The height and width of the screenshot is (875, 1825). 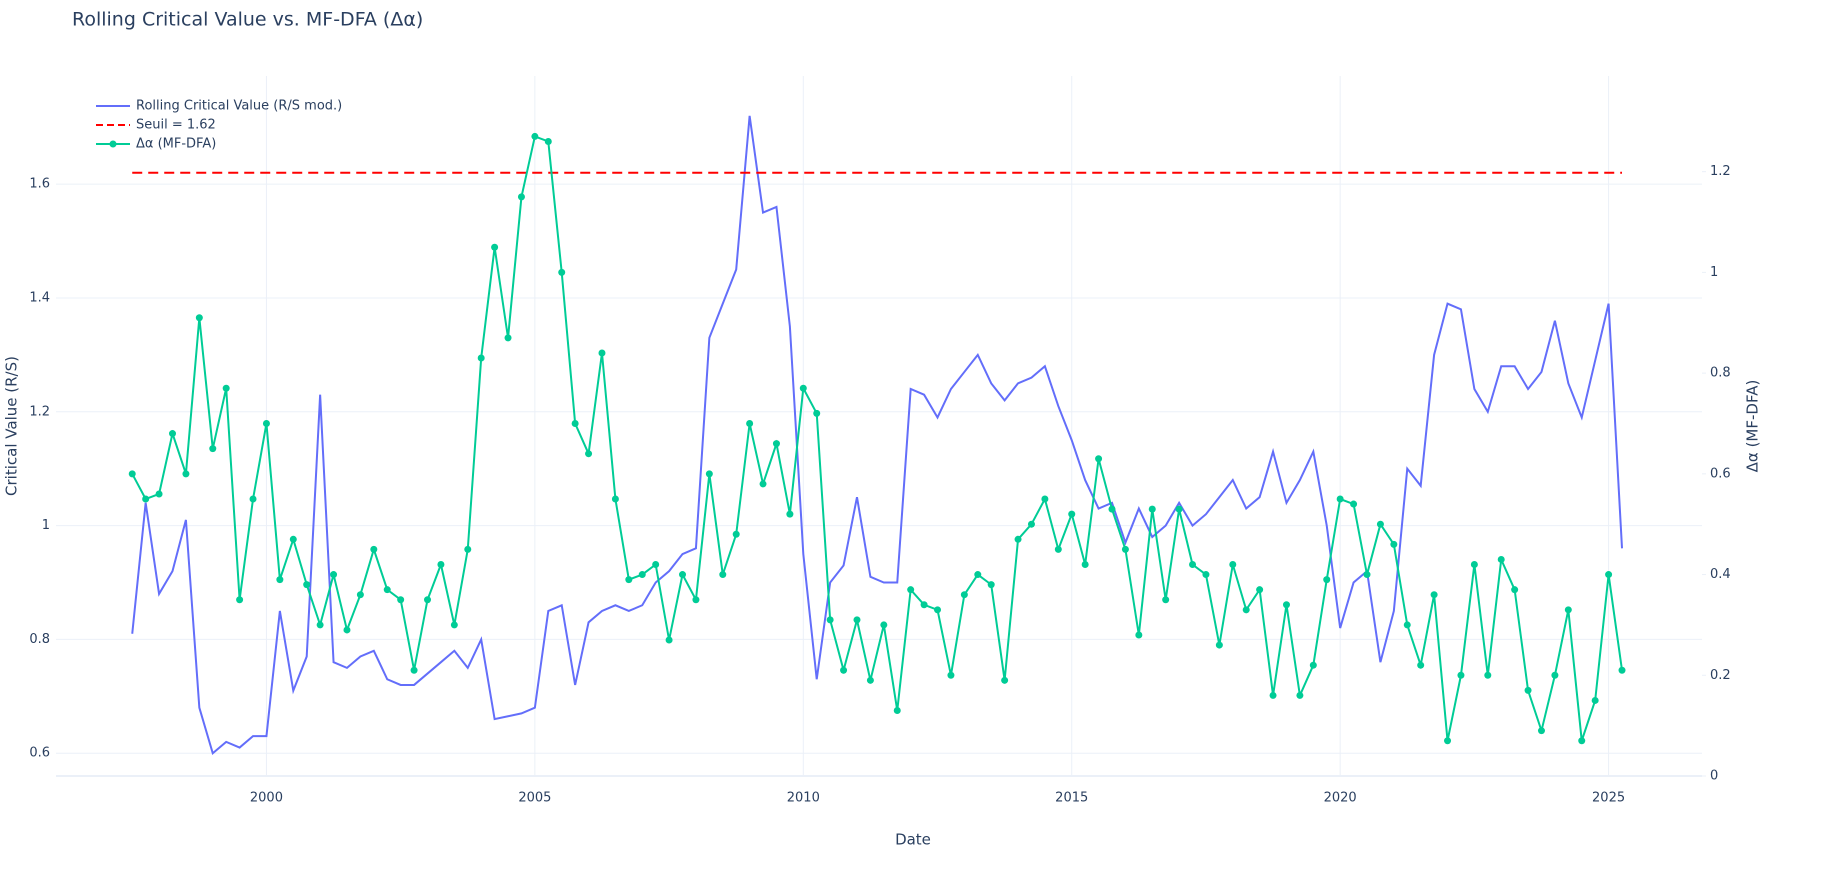 What do you see at coordinates (1720, 171) in the screenshot?
I see `y2-tick-label: 1.2` at bounding box center [1720, 171].